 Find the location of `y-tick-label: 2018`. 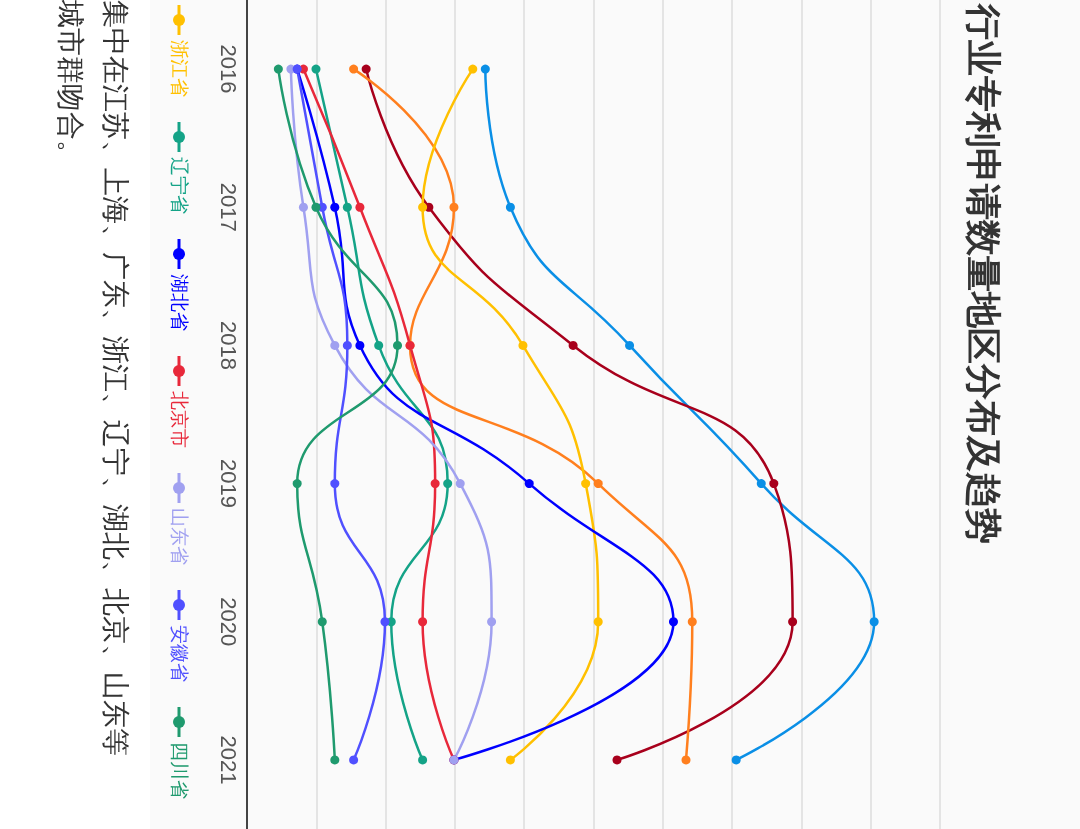

y-tick-label: 2018 is located at coordinates (228, 345).